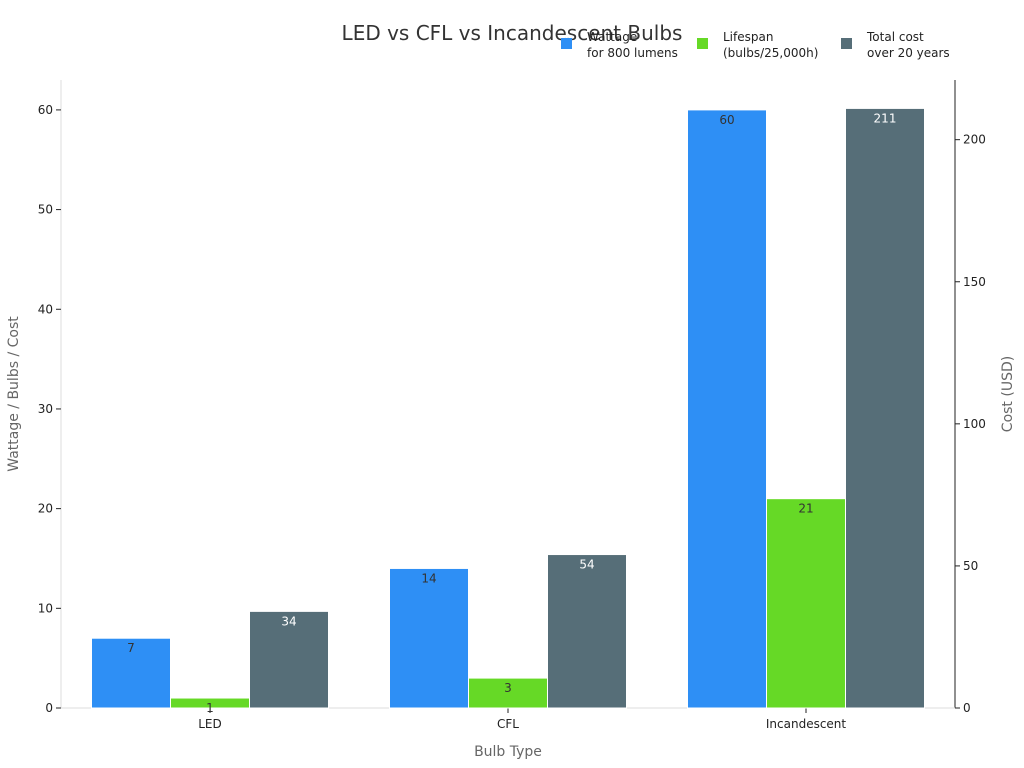 This screenshot has width=1024, height=768. I want to click on x-tick-label: CFL, so click(508, 724).